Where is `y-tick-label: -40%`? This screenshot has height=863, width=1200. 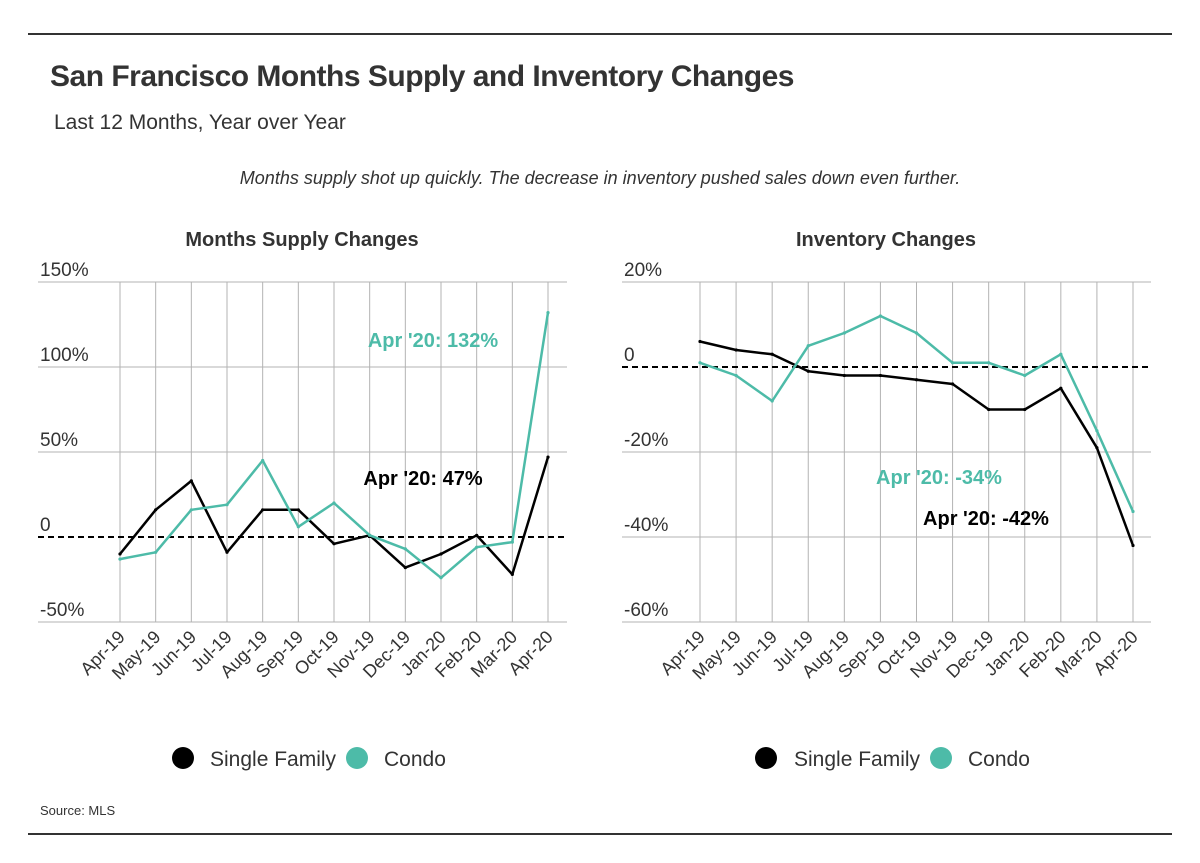
y-tick-label: -40% is located at coordinates (646, 525).